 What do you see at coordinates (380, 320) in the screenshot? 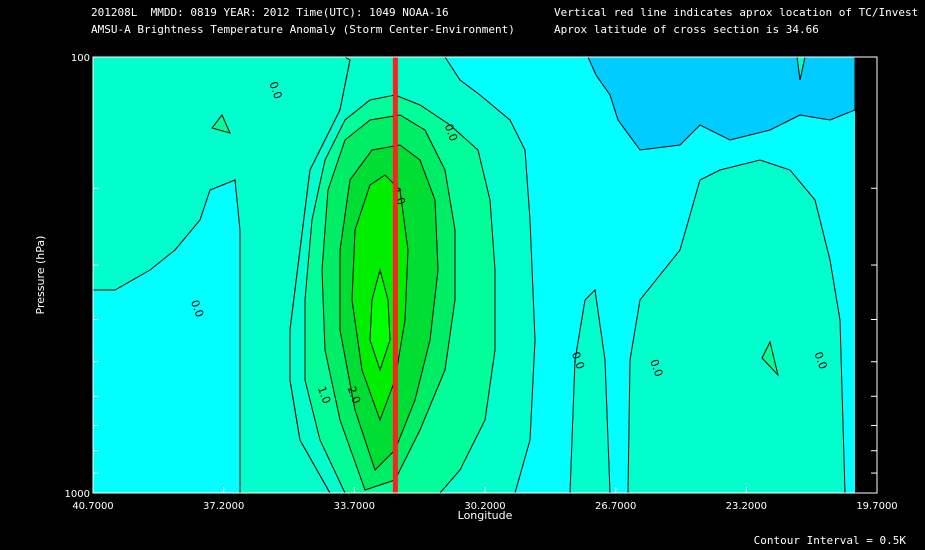
I see `fill-two-half` at bounding box center [380, 320].